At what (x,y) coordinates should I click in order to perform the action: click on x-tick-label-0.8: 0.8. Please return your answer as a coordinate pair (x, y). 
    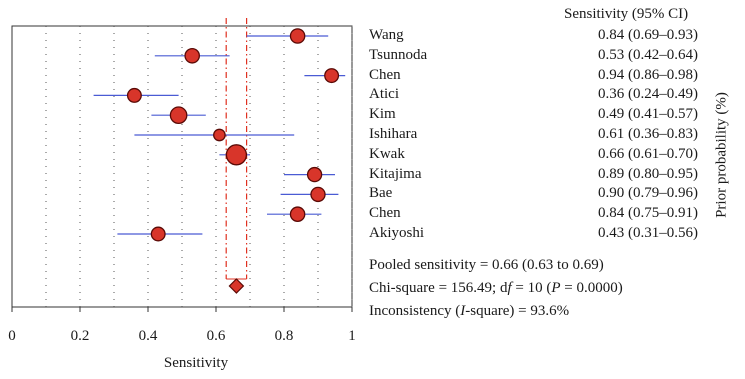
    Looking at the image, I should click on (284, 336).